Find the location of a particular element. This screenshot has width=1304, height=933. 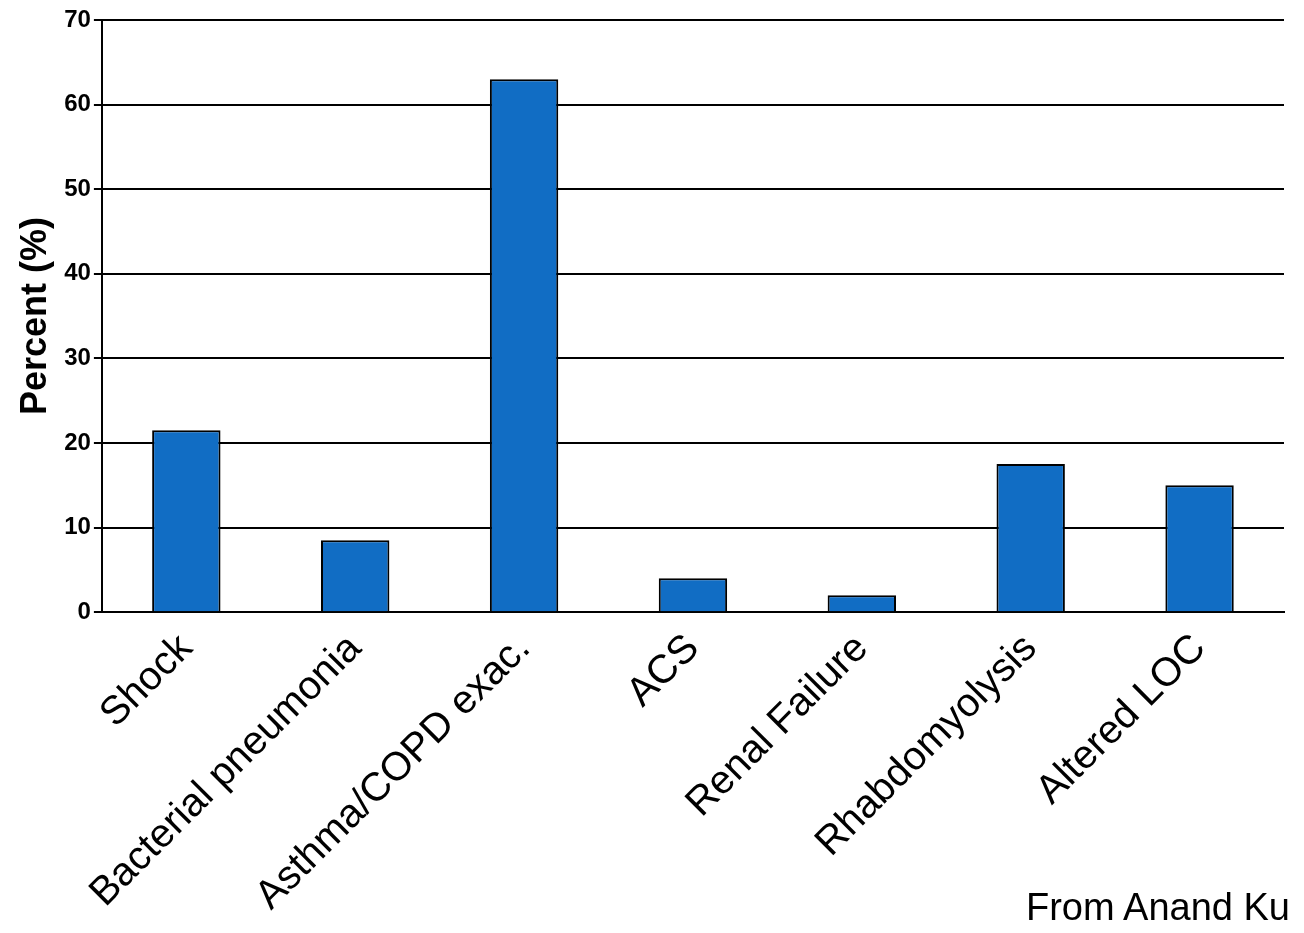

y-tick-label: 40 is located at coordinates (77, 272).